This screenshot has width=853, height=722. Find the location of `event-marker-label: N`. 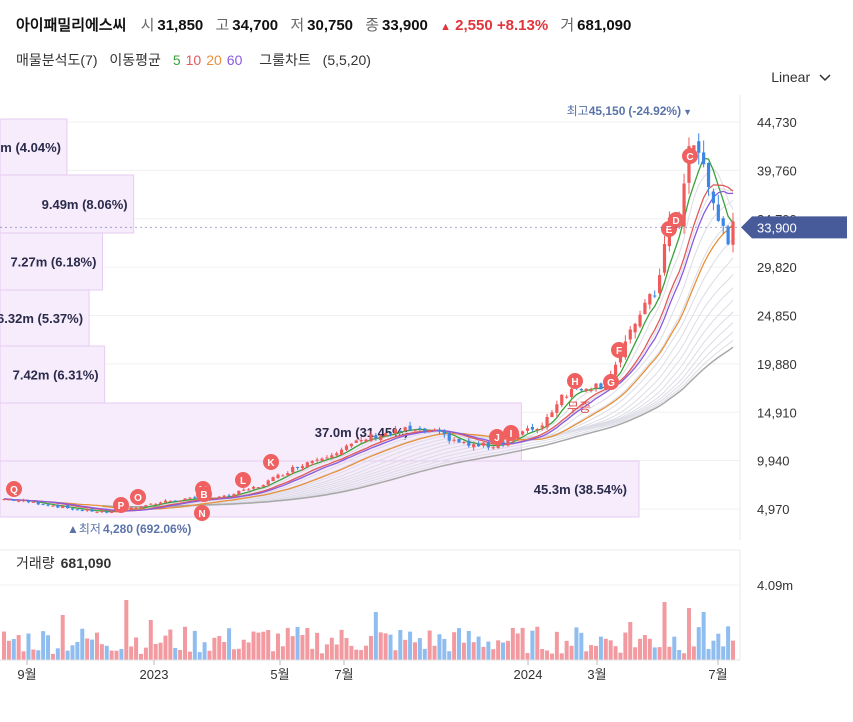

event-marker-label: N is located at coordinates (201, 514).